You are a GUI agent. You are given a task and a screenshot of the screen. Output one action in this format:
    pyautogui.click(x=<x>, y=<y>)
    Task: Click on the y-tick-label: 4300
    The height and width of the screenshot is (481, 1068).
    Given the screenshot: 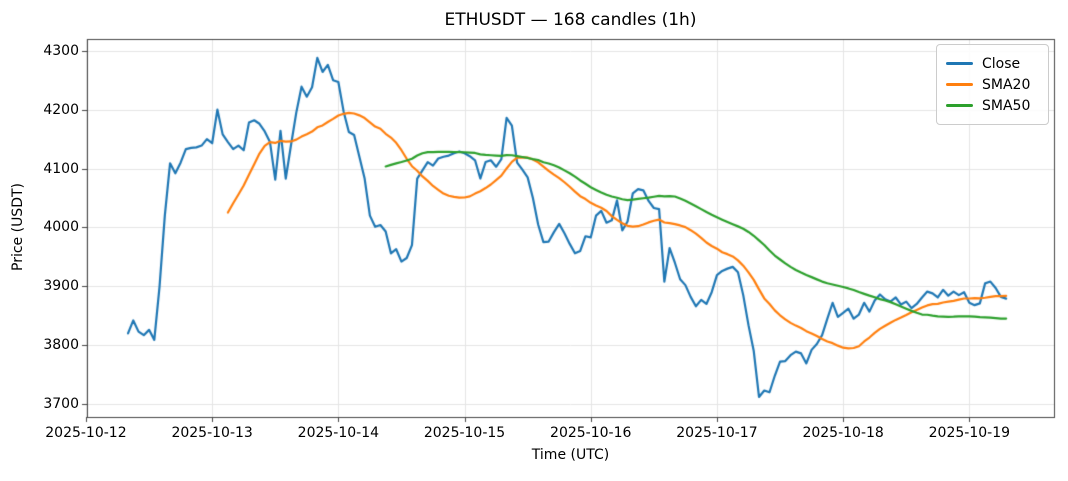 What is the action you would take?
    pyautogui.click(x=61, y=50)
    